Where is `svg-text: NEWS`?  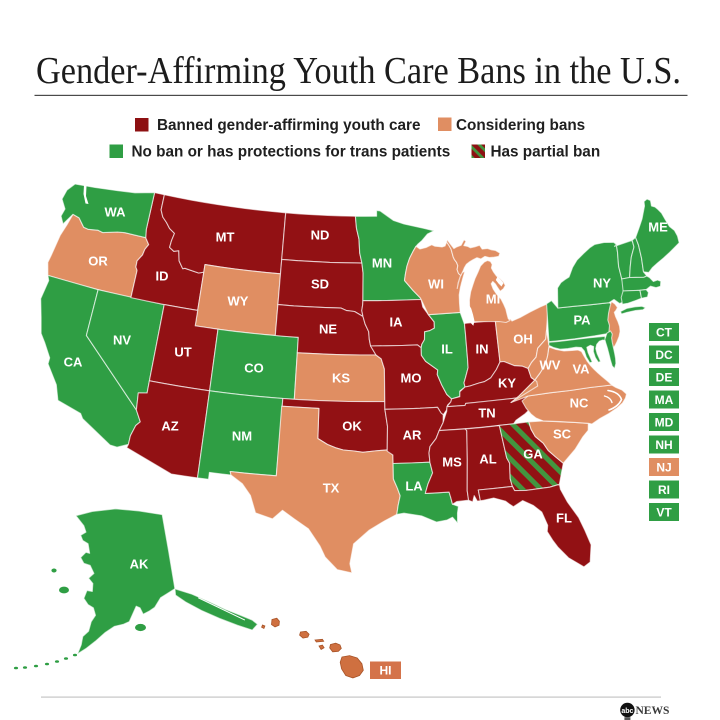 svg-text: NEWS is located at coordinates (653, 711).